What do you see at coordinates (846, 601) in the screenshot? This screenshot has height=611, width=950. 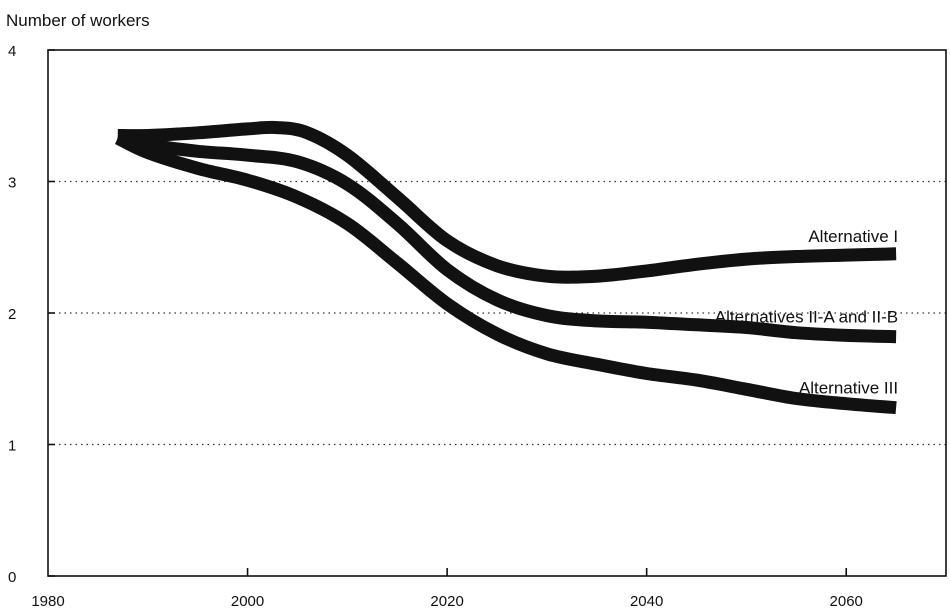 I see `x-tick-label: 2060` at bounding box center [846, 601].